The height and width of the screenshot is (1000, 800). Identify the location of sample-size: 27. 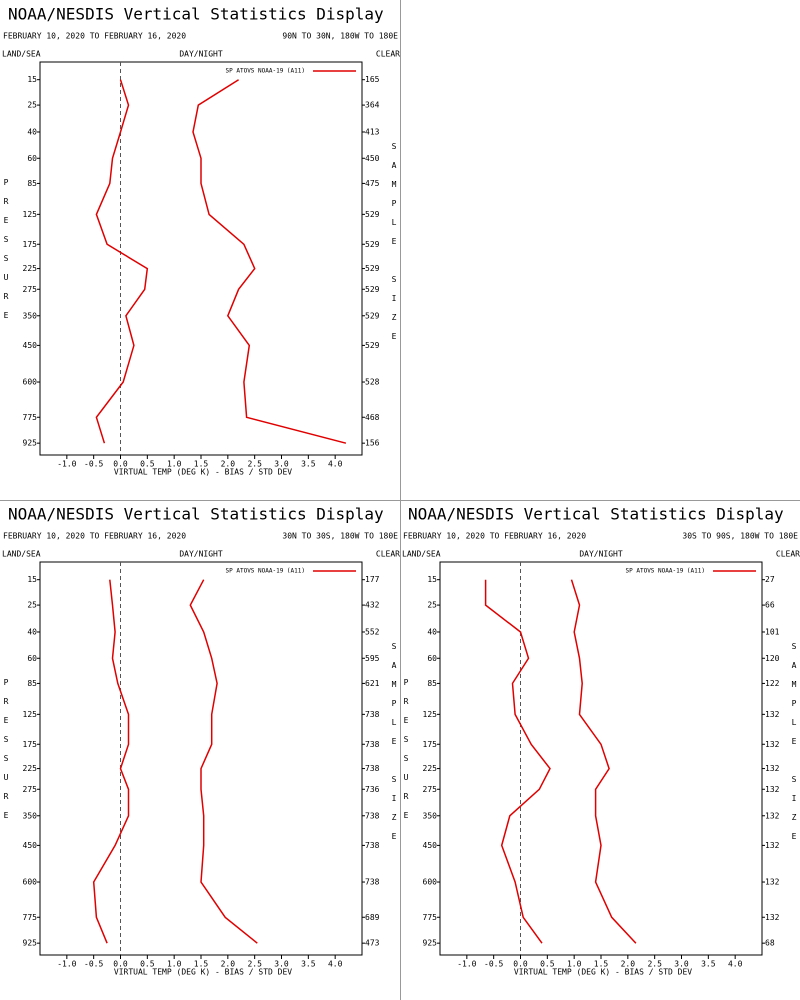
(770, 579).